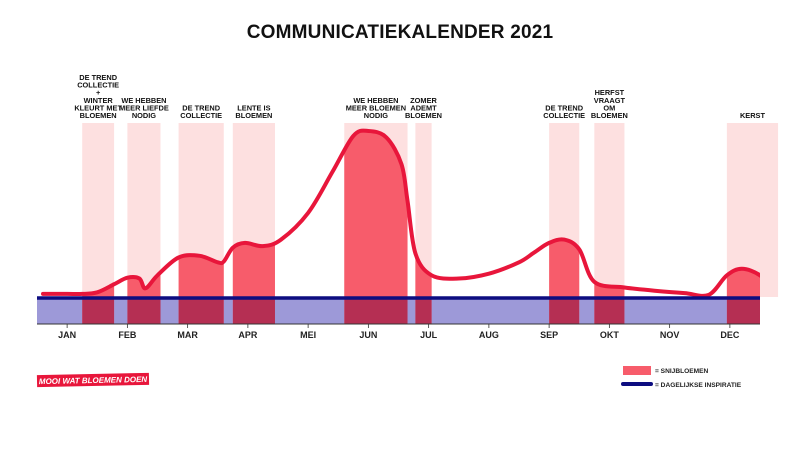 The image size is (800, 450). What do you see at coordinates (67, 335) in the screenshot?
I see `month-label-jan: JAN` at bounding box center [67, 335].